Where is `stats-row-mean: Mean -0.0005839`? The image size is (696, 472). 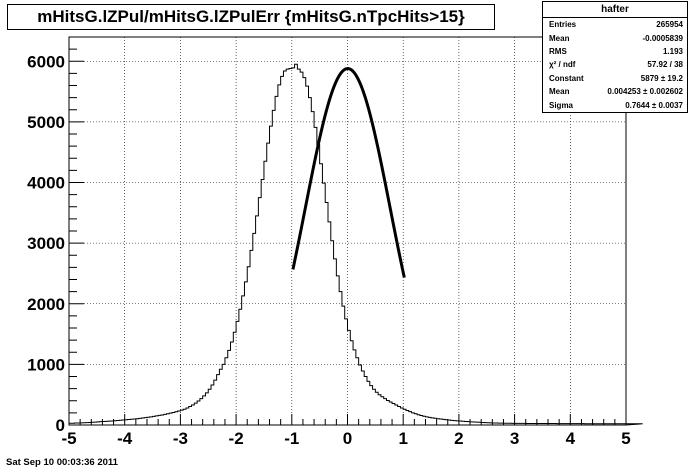
stats-row-mean: Mean -0.0005839 is located at coordinates (615, 37).